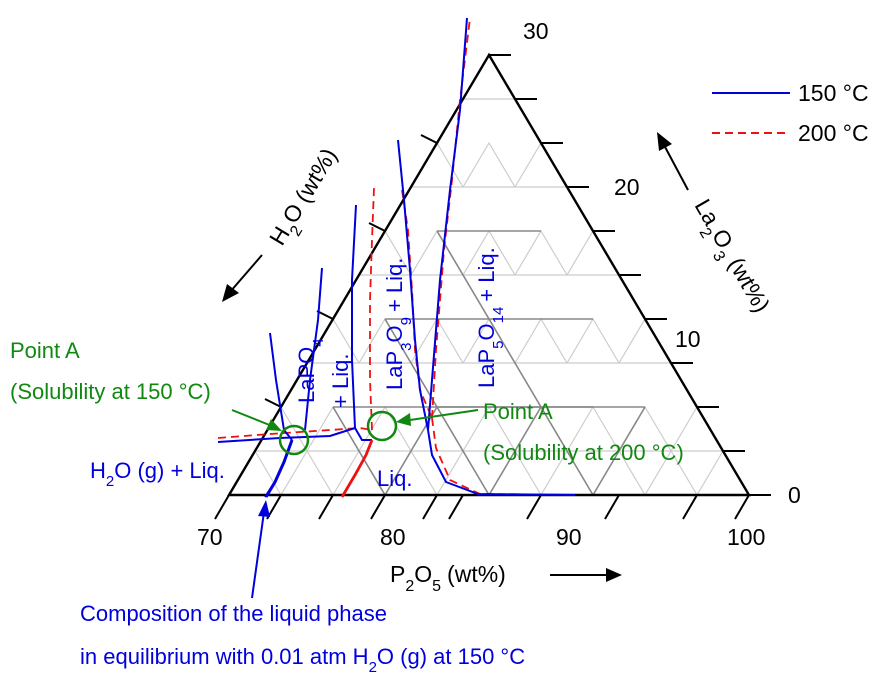 The width and height of the screenshot is (889, 682). Describe the element at coordinates (790, 113) in the screenshot. I see `legend: 150 °C 200 °C` at that location.